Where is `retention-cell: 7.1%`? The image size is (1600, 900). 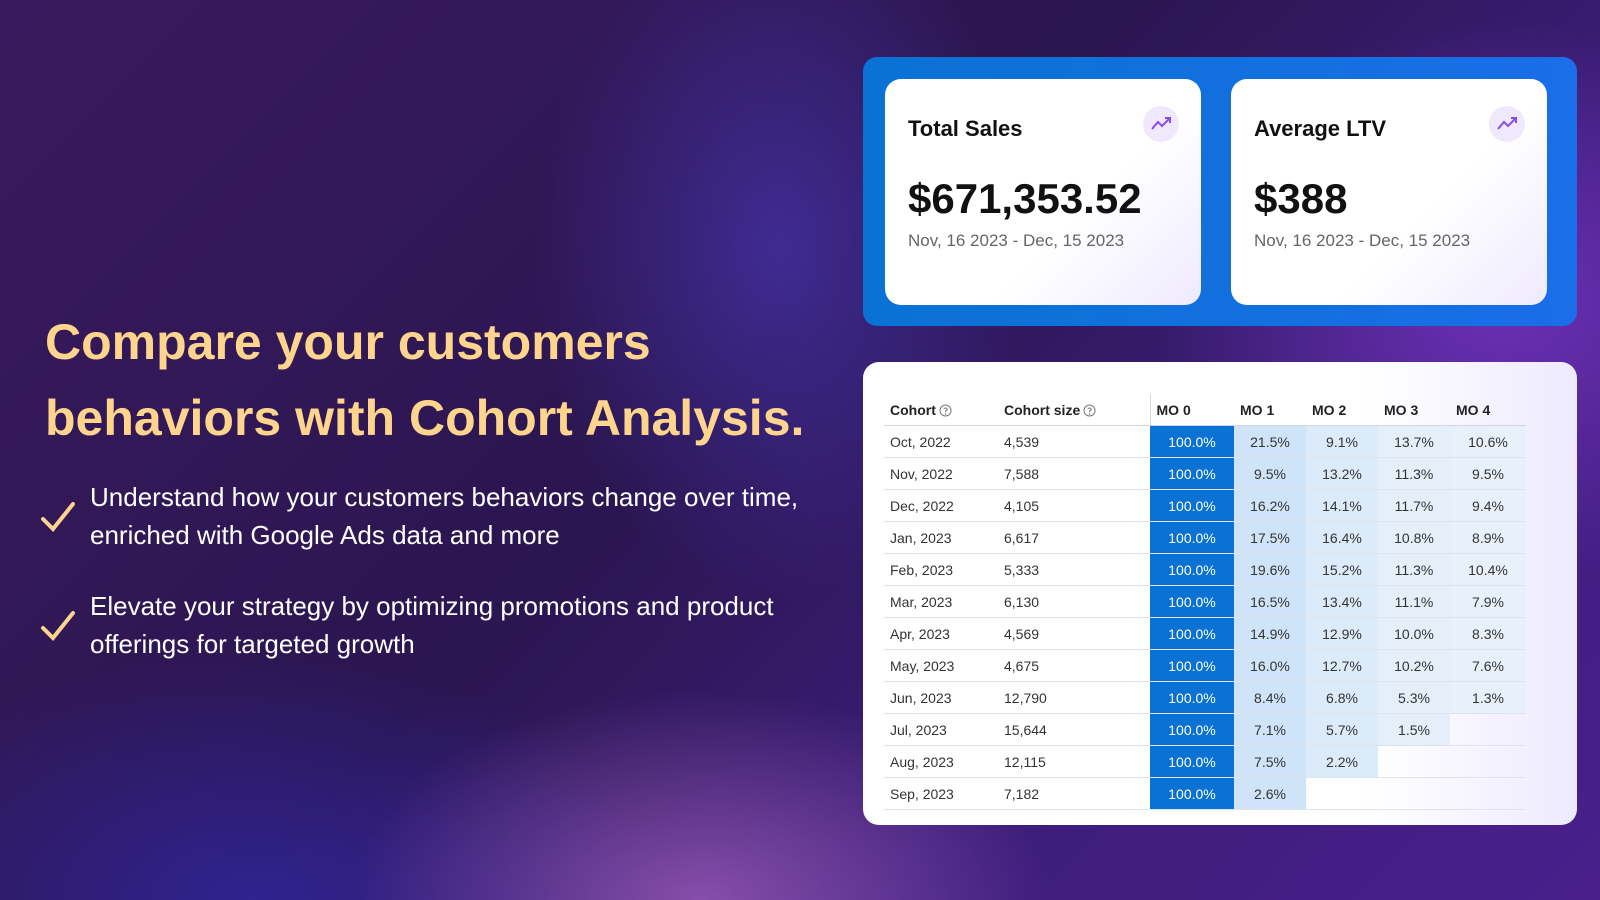 retention-cell: 7.1% is located at coordinates (1270, 729).